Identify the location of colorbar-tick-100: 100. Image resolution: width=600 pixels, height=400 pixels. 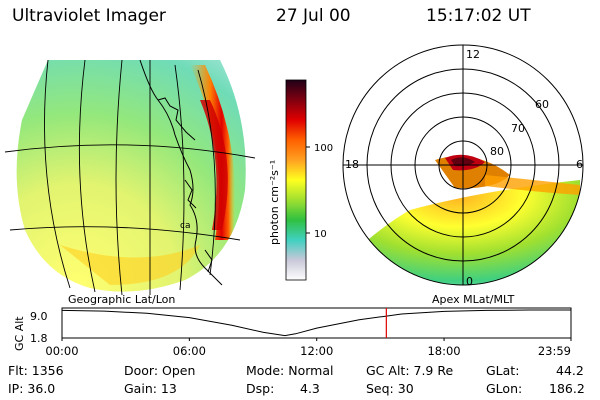
(323, 148).